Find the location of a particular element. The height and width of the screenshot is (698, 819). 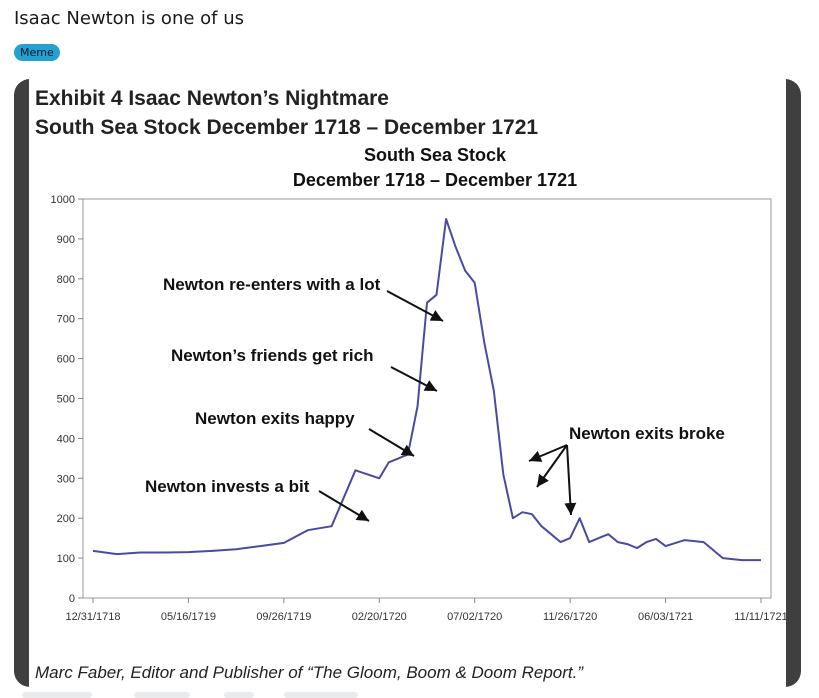

annotation-label: Newton invests a bit is located at coordinates (227, 486).